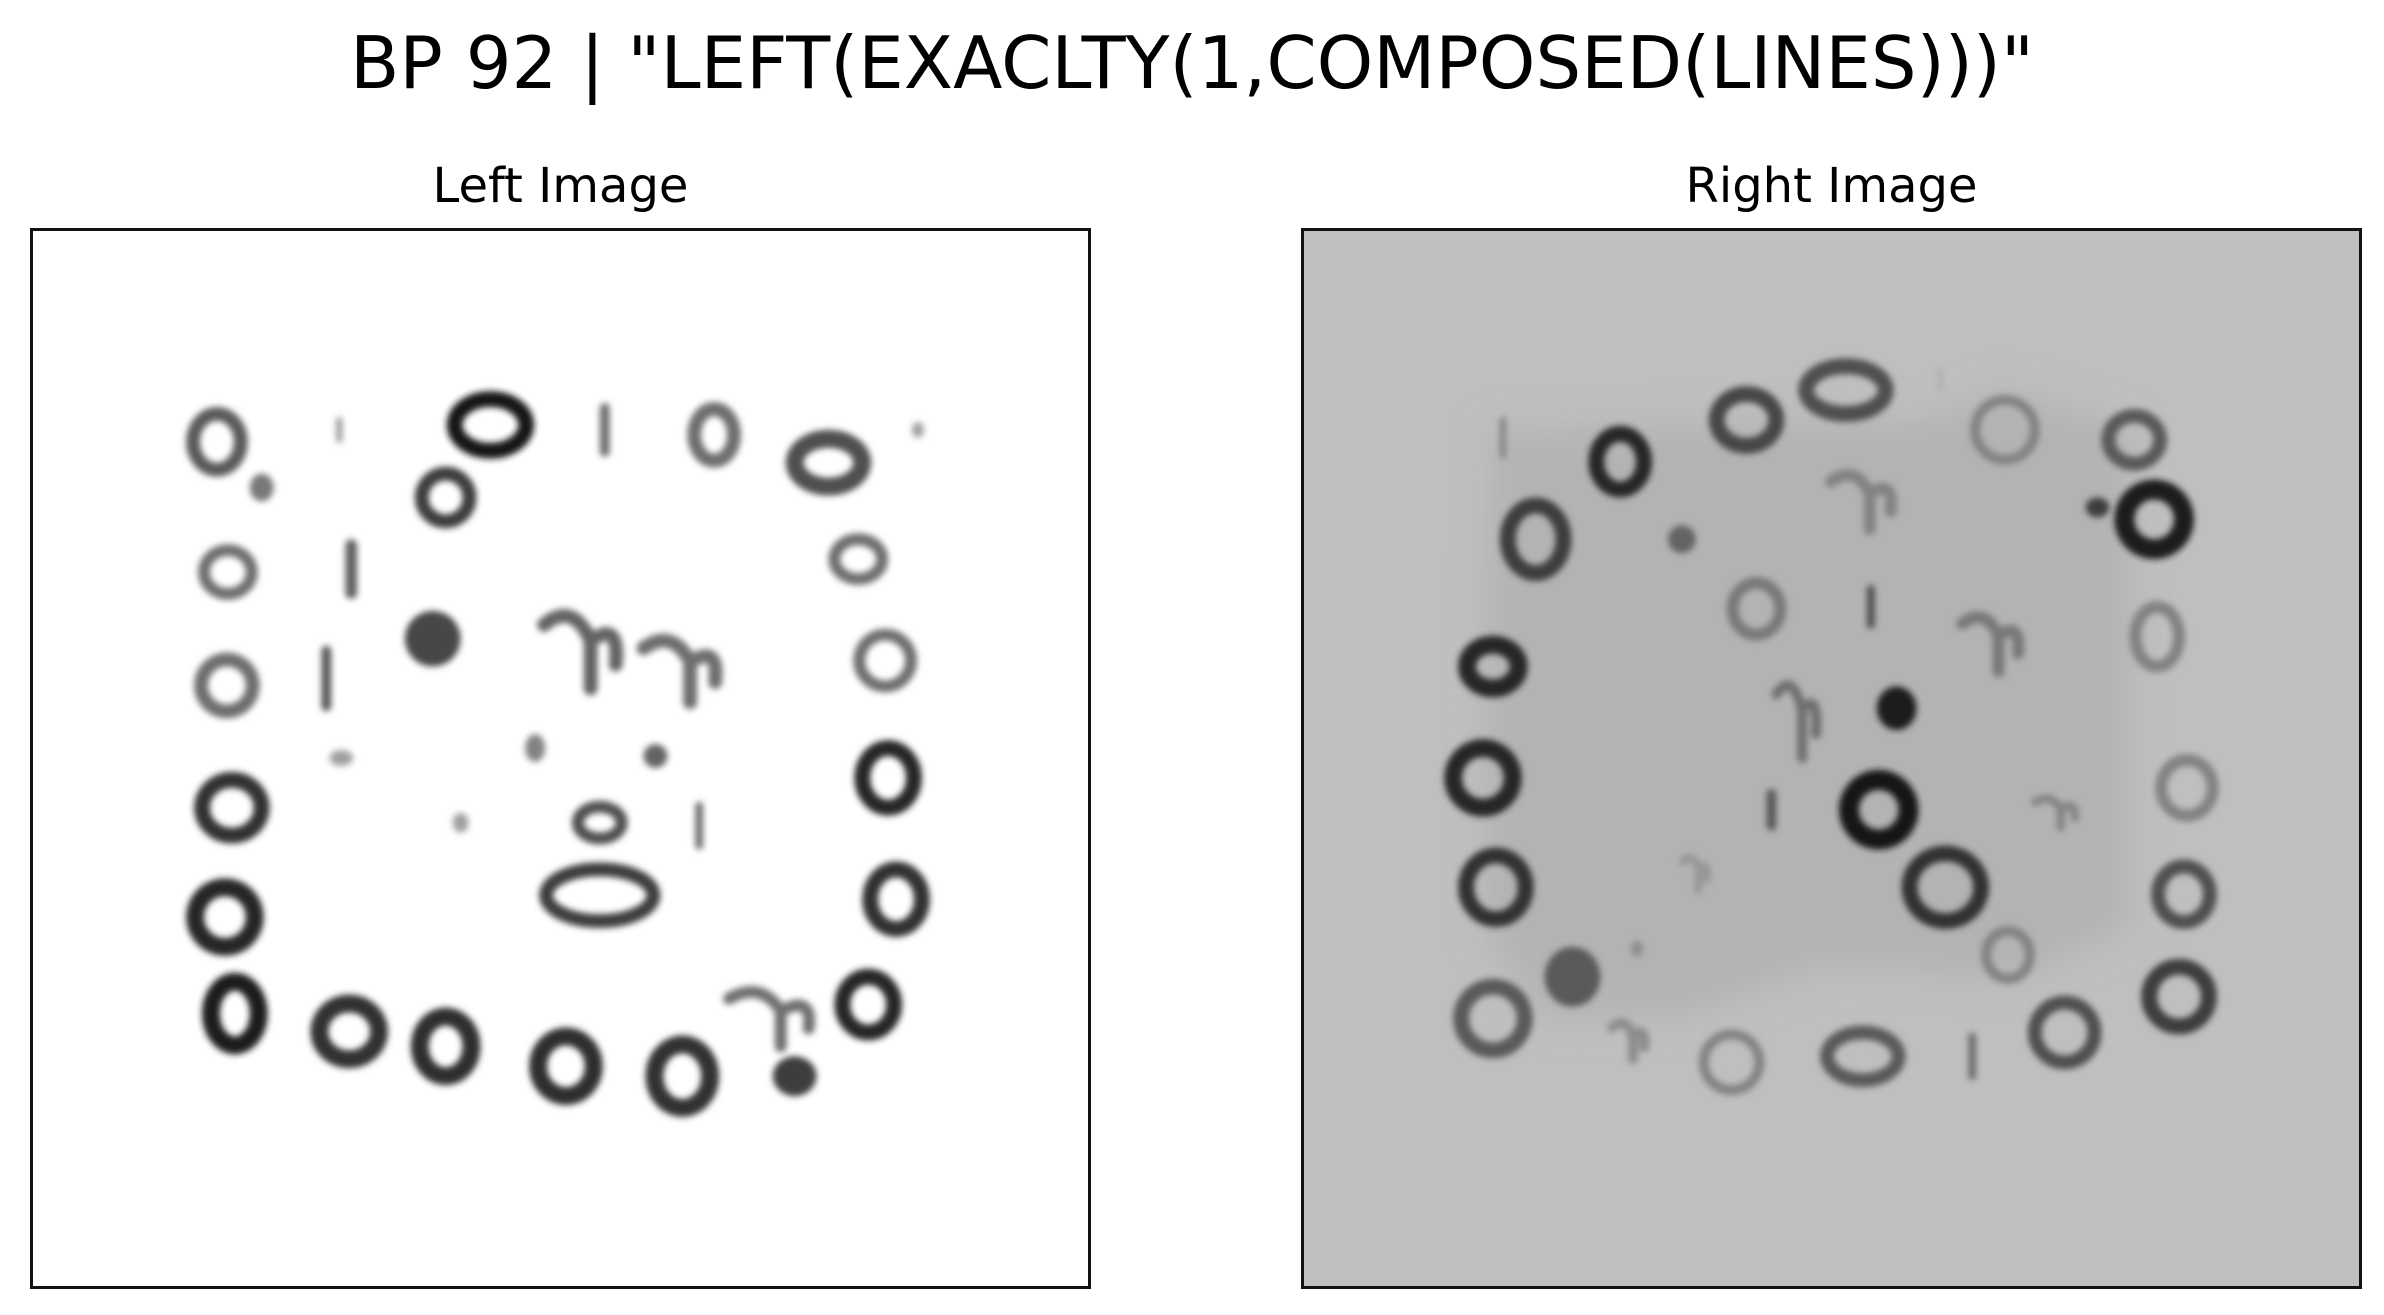 The height and width of the screenshot is (1315, 2384). What do you see at coordinates (560, 186) in the screenshot?
I see `left-image-title: Left Image` at bounding box center [560, 186].